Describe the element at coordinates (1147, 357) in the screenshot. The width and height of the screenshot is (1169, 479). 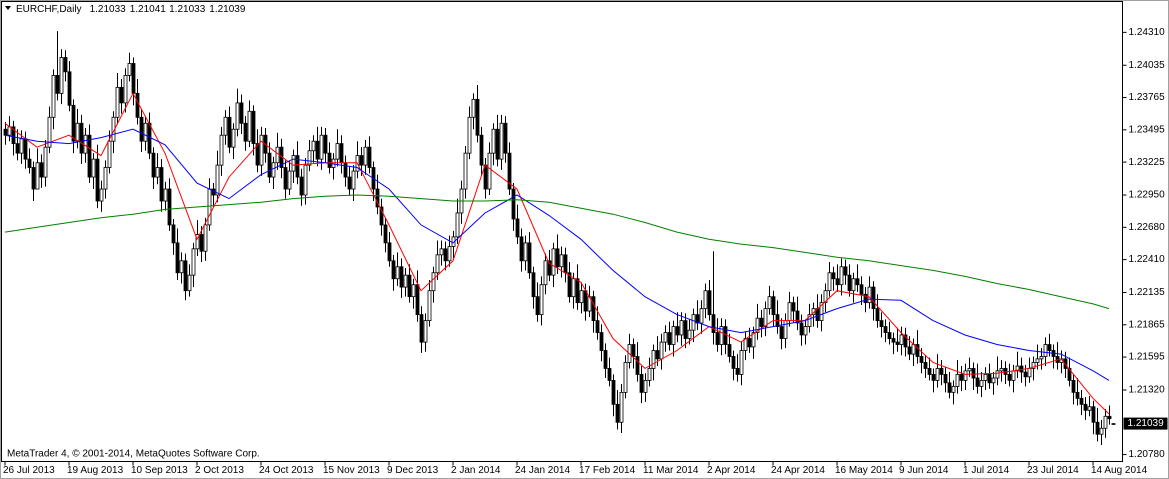
I see `y-tick-label: 1.21595` at that location.